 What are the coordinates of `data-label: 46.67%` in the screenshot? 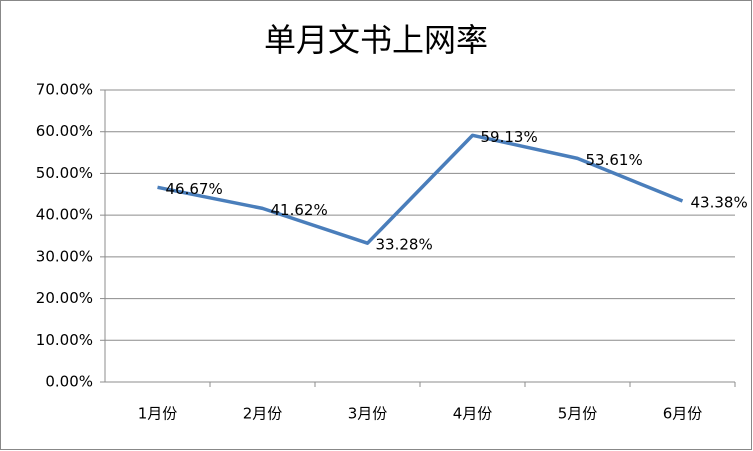 It's located at (194, 189).